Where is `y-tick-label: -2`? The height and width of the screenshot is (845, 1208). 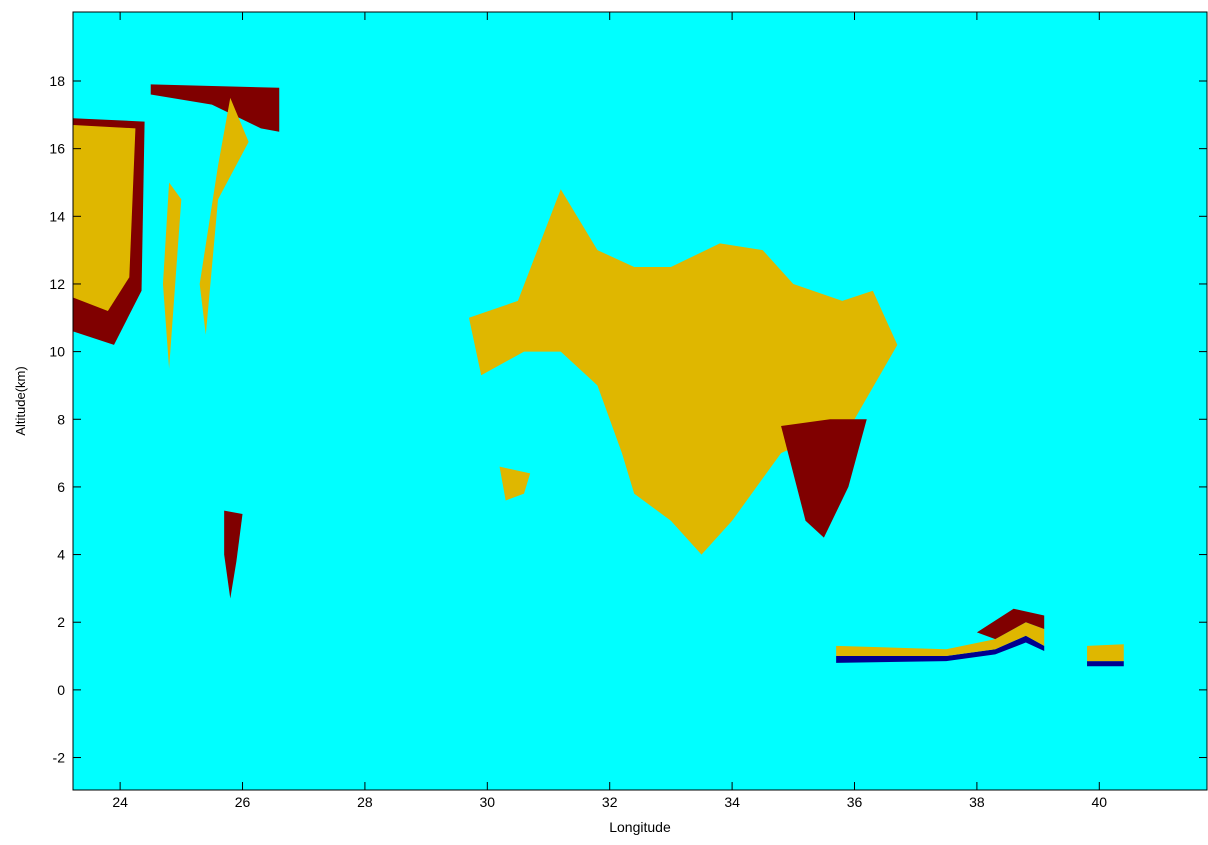 y-tick-label: -2 is located at coordinates (59, 758).